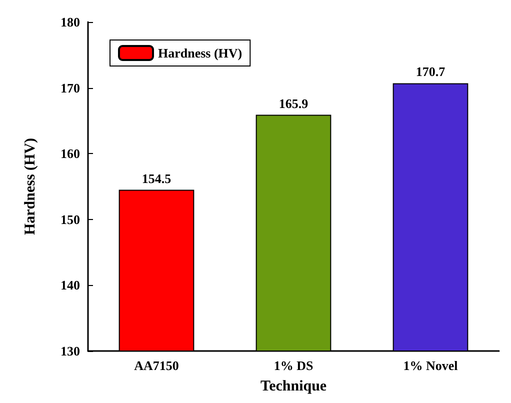  What do you see at coordinates (70, 219) in the screenshot?
I see `y-tick-label: 150` at bounding box center [70, 219].